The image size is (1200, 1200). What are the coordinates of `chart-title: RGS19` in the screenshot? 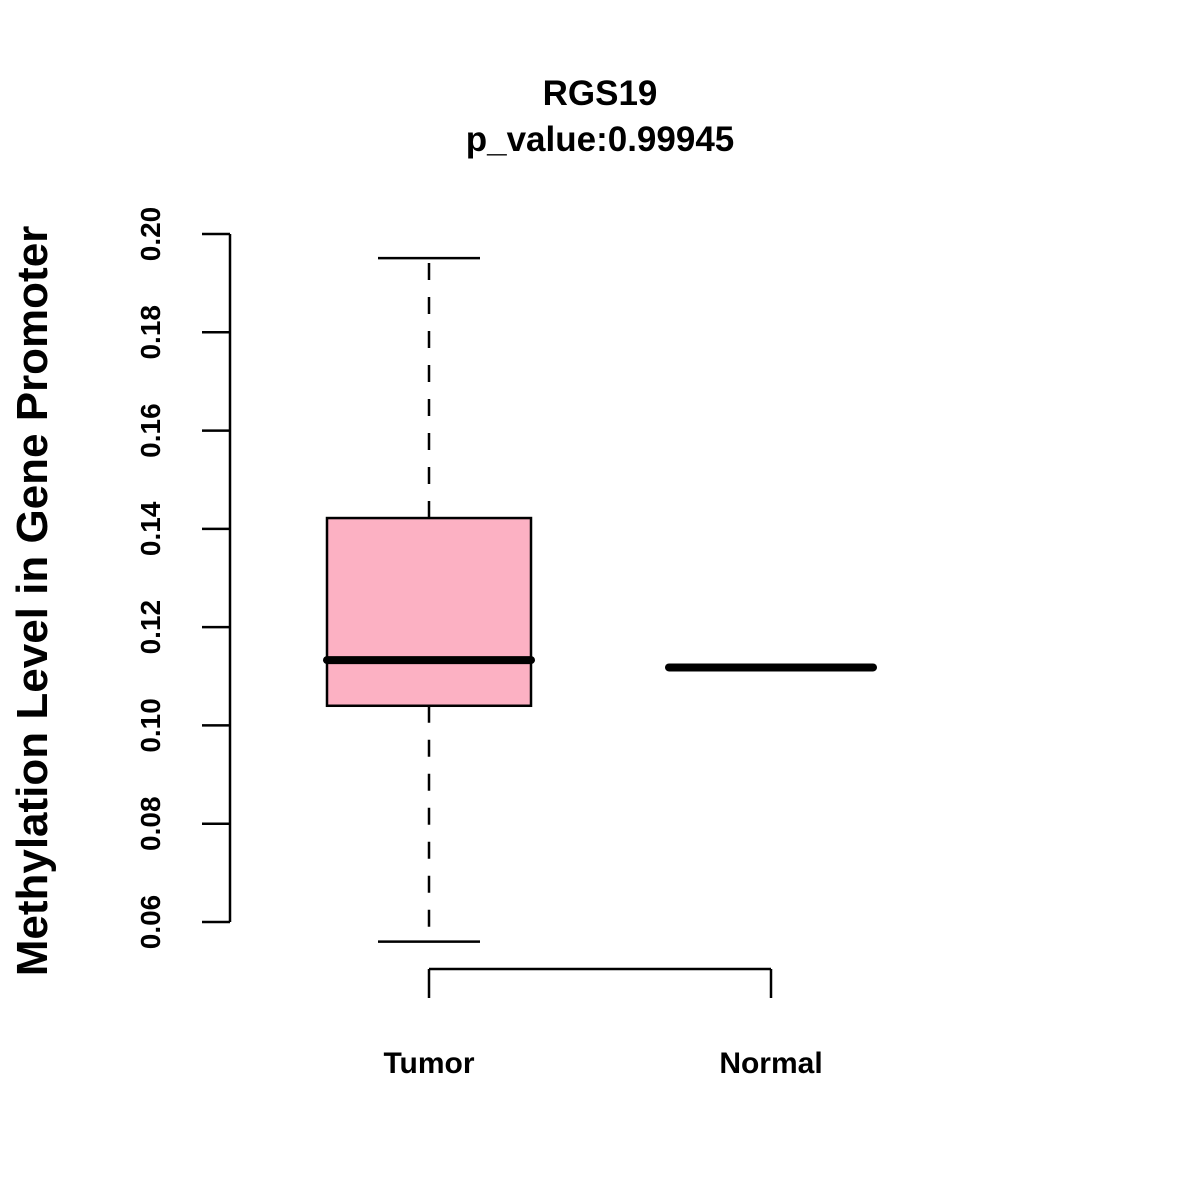 It's located at (600, 93).